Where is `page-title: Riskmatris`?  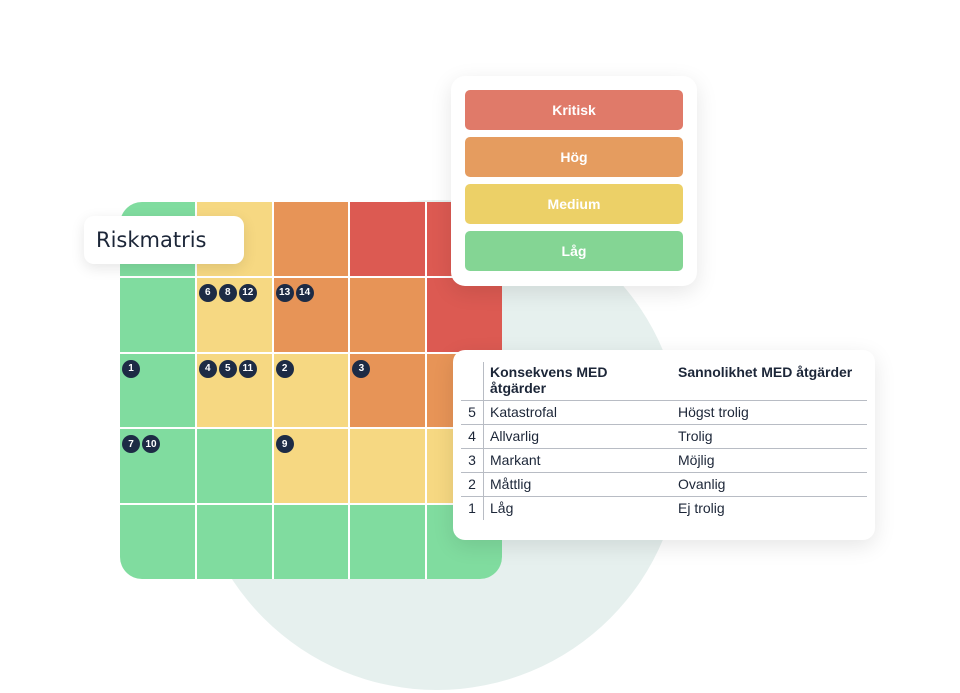 page-title: Riskmatris is located at coordinates (151, 240).